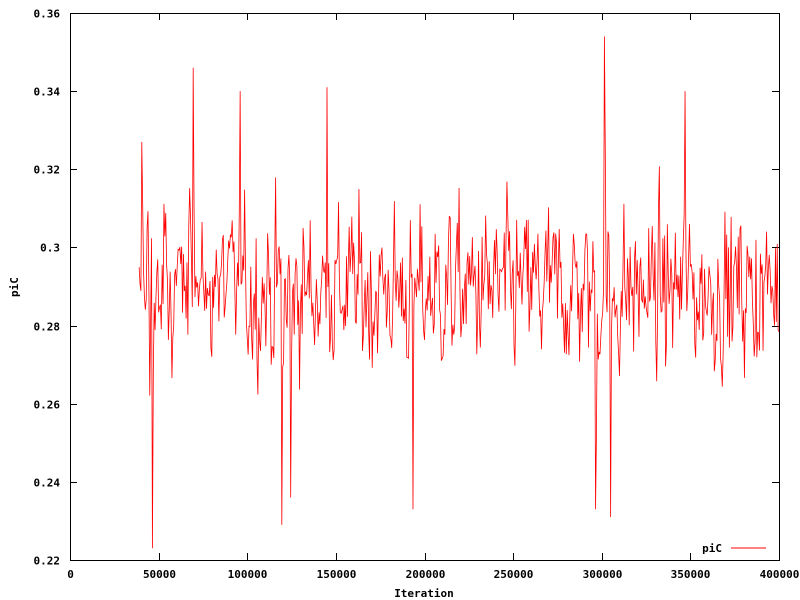 This screenshot has width=800, height=600. Describe the element at coordinates (14, 287) in the screenshot. I see `y-axis-title: piC` at that location.